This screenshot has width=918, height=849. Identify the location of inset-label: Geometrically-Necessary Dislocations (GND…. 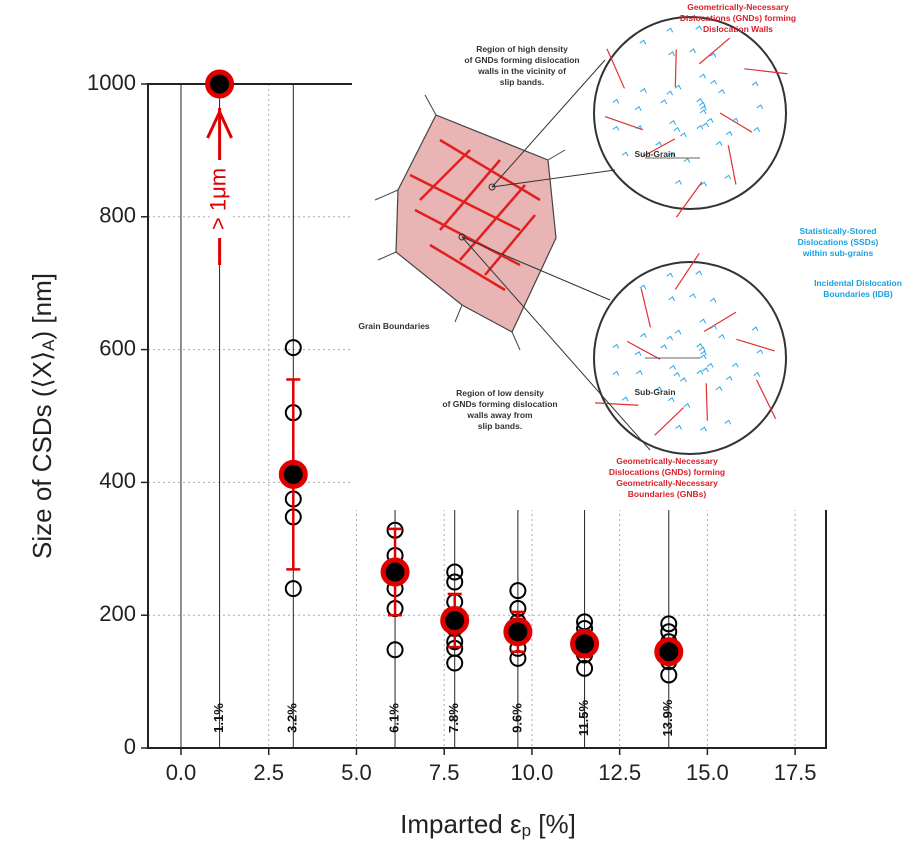
(667, 477).